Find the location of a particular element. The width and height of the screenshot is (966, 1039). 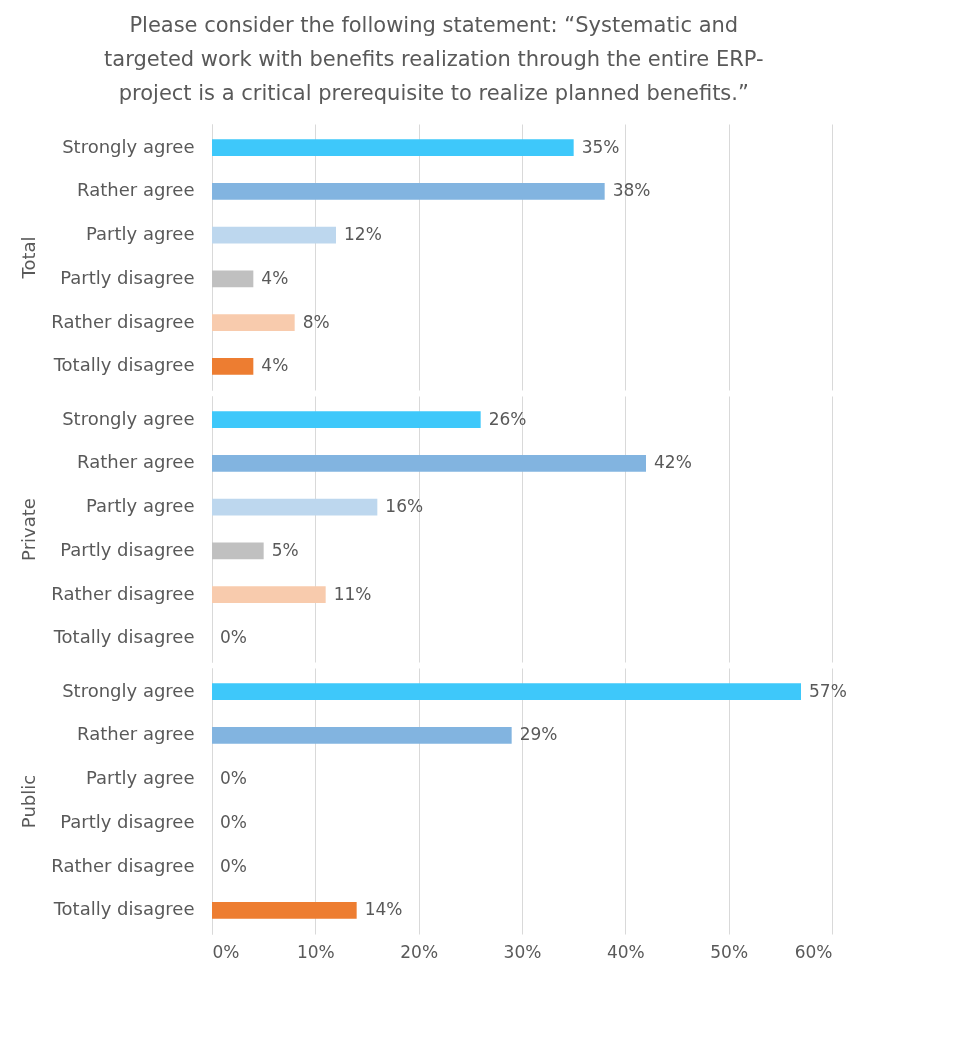

data-label: 26% is located at coordinates (507, 418).